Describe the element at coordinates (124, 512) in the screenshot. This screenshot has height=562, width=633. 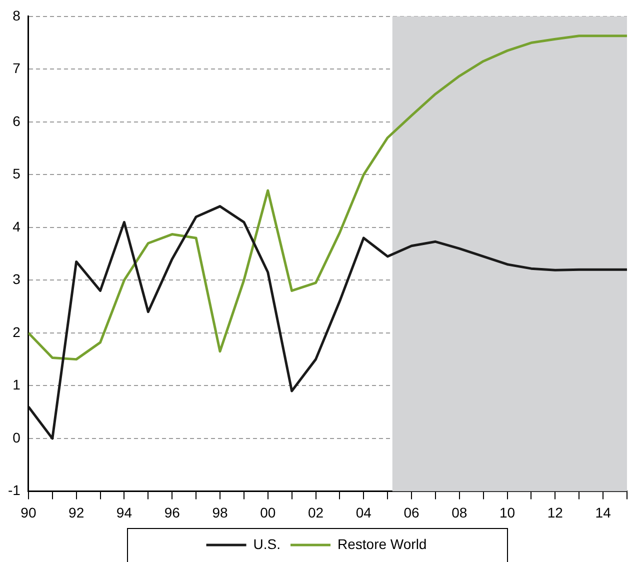
I see `x-tick-label: 94` at that location.